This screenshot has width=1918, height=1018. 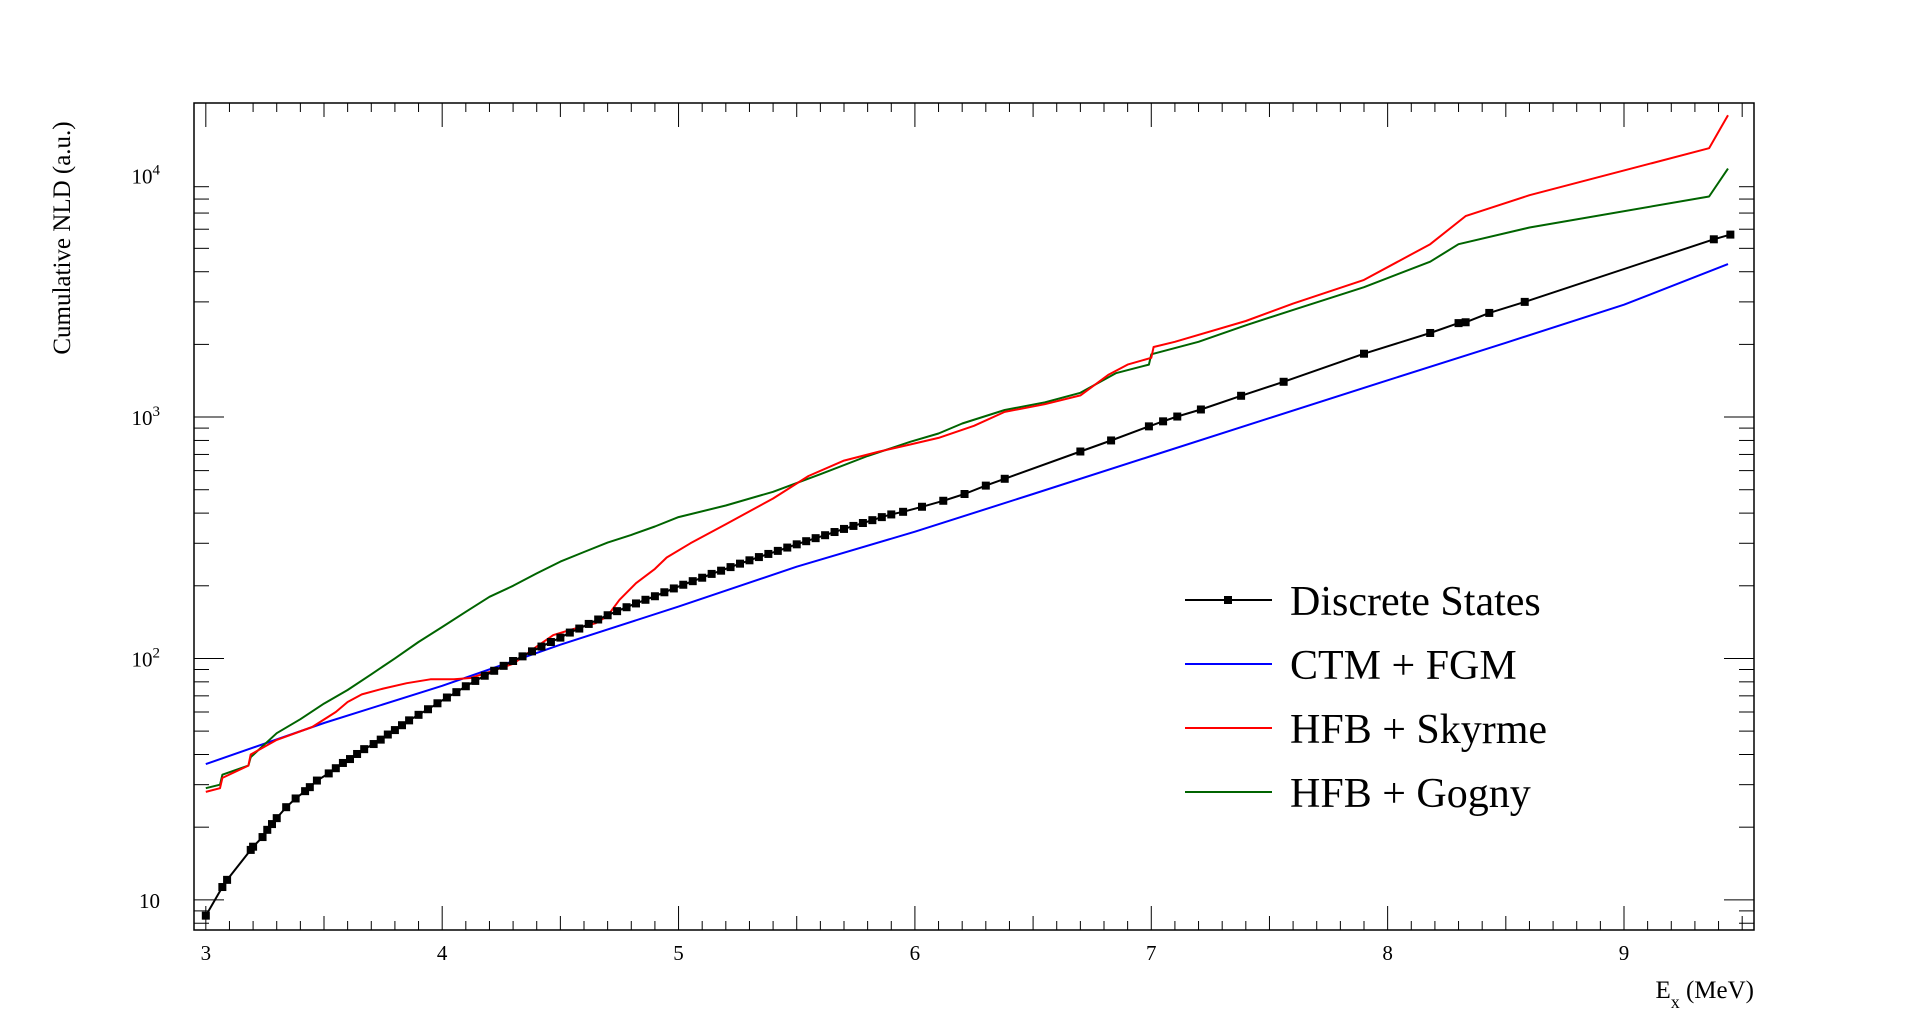 What do you see at coordinates (1366, 730) in the screenshot?
I see `legend-item-hfb-skyrme: HFB + Skyrme` at bounding box center [1366, 730].